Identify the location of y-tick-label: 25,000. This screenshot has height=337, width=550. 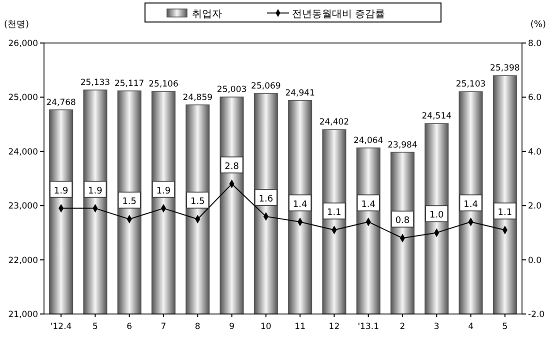
(23, 98).